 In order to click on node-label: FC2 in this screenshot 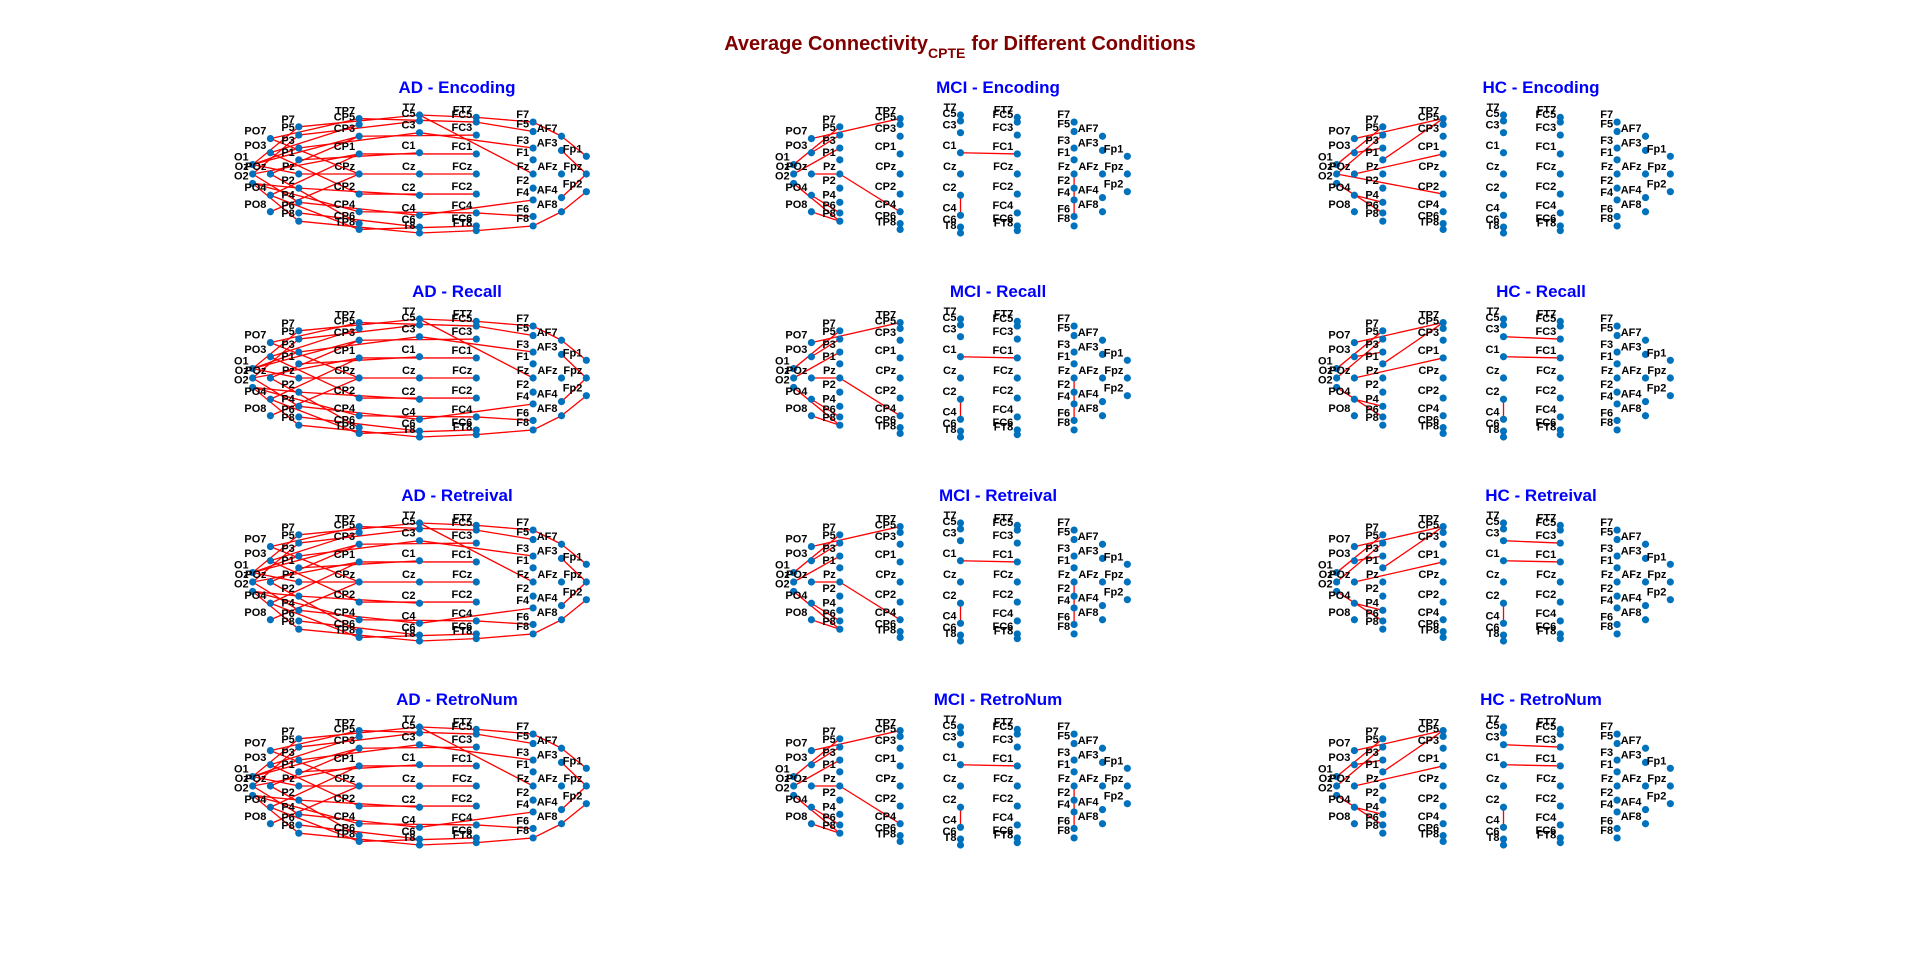, I will do `click(462, 187)`.